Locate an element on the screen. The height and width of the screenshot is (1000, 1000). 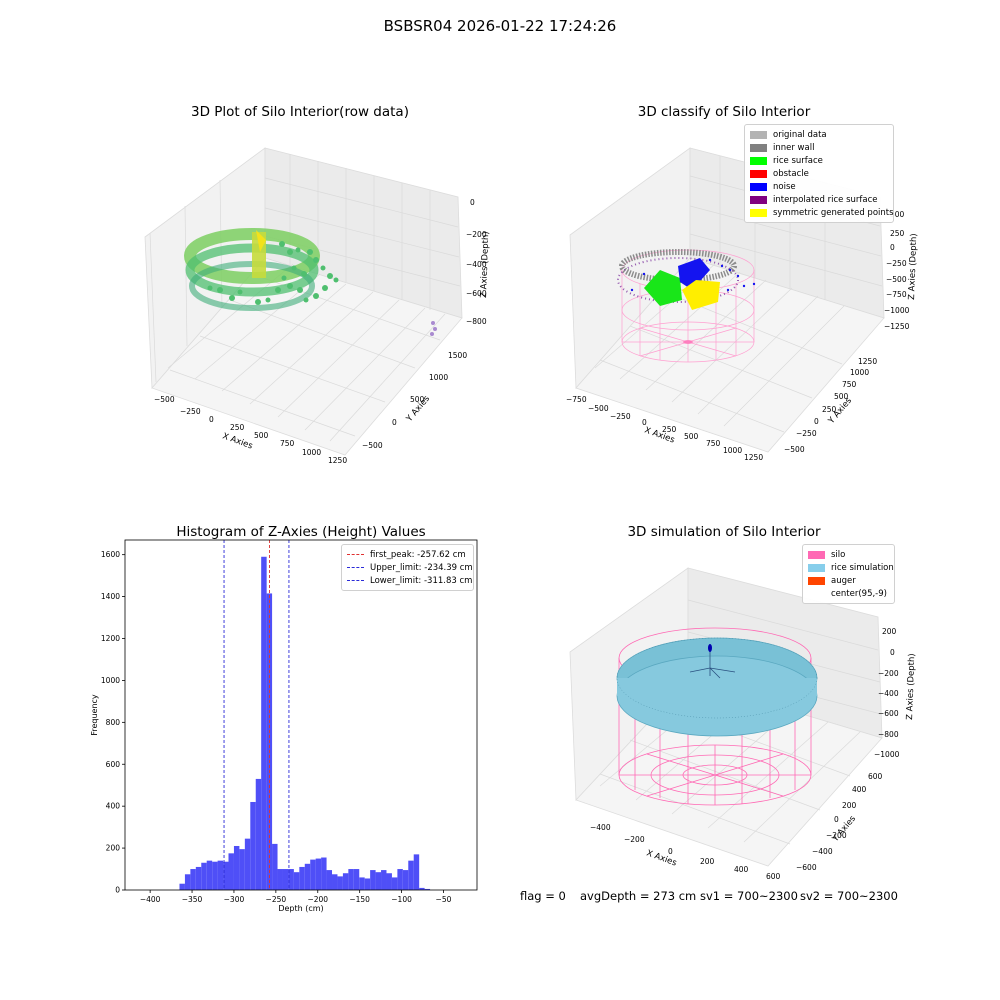
z-axis-label: Z Axies (Depth) is located at coordinates (913, 266).